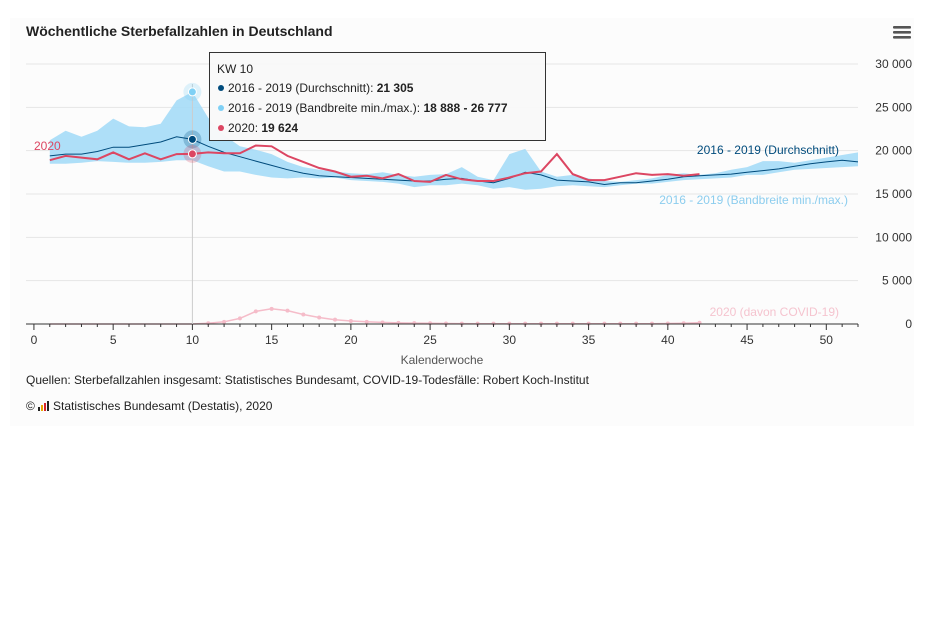 Image resolution: width=946 pixels, height=619 pixels. Describe the element at coordinates (908, 324) in the screenshot. I see `y-tick-label: 0` at that location.